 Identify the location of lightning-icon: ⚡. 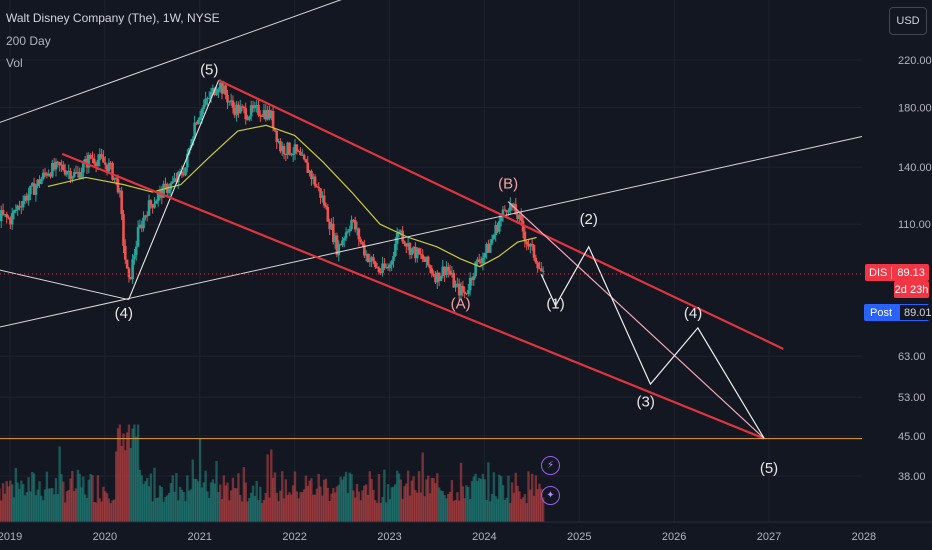
(550, 465).